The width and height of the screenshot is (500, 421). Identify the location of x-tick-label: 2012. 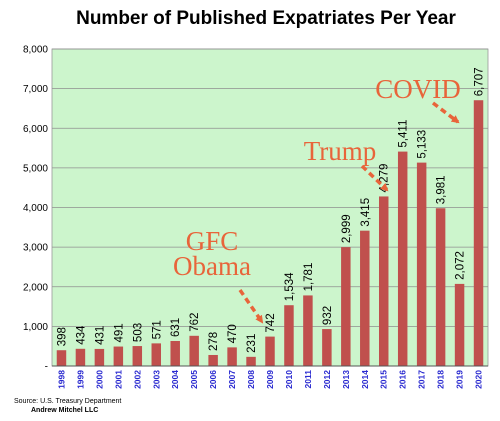
(327, 379).